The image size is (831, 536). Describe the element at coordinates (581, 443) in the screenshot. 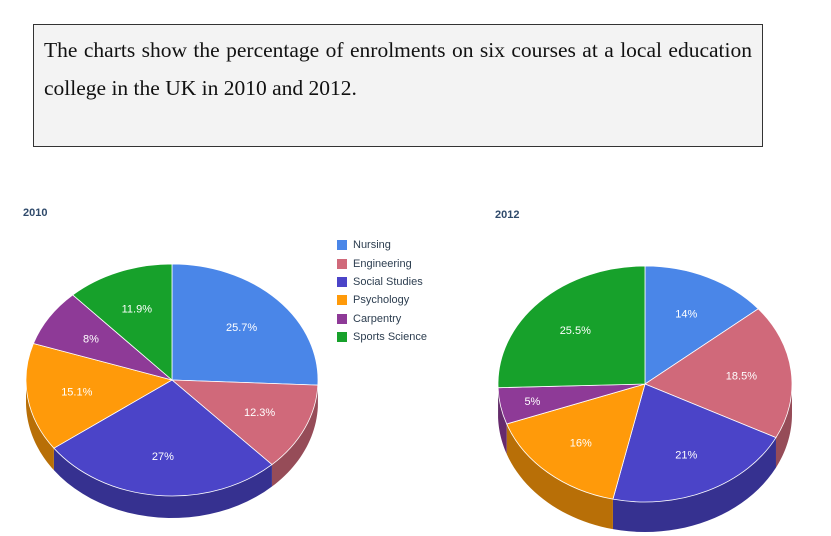

I see `data-label-2012-3: 16%` at that location.